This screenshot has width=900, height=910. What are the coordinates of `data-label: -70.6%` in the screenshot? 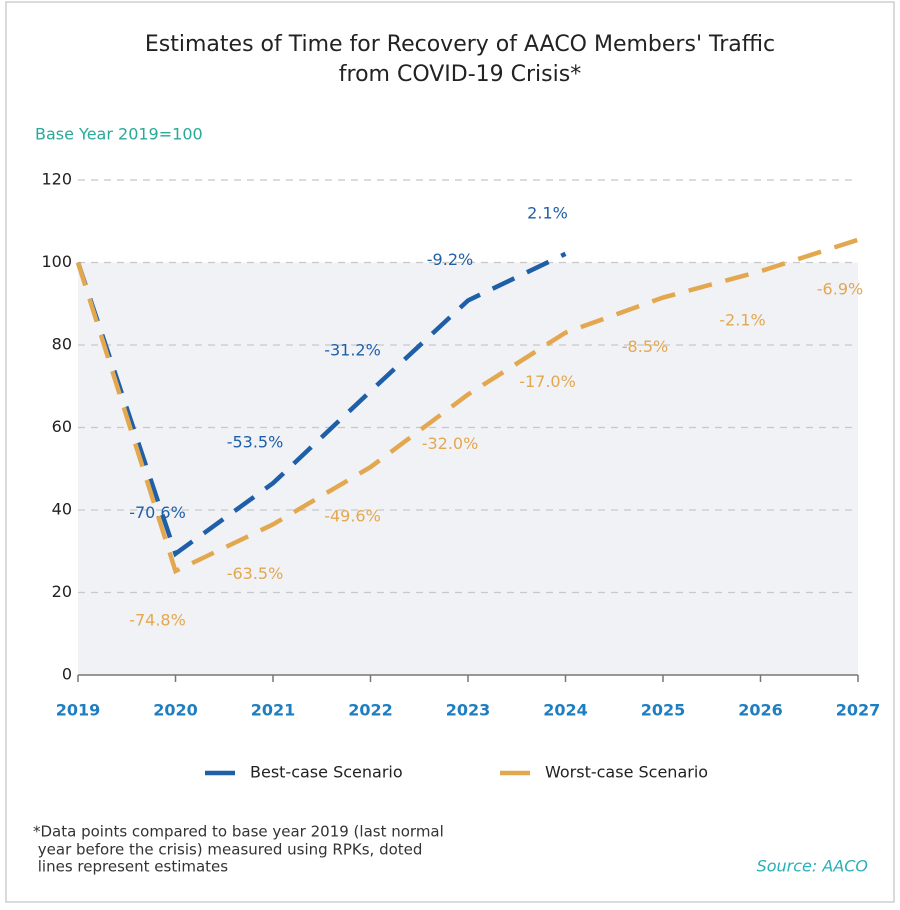 It's located at (157, 512).